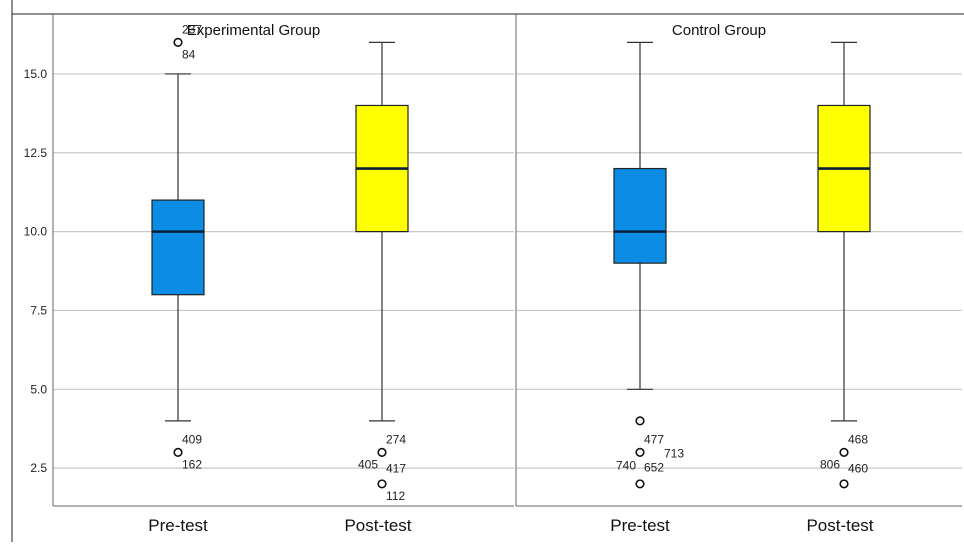 This screenshot has width=964, height=547. I want to click on outlier-label: 417, so click(396, 468).